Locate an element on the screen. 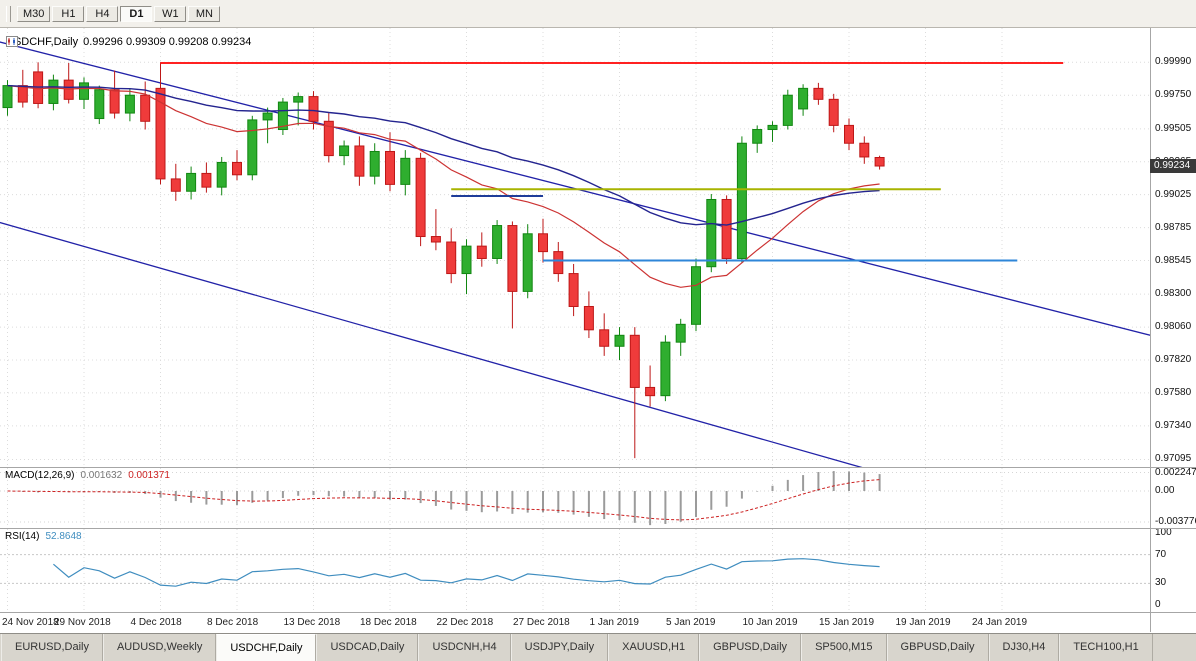 The height and width of the screenshot is (661, 1196). price-axis-label: 0.98785 is located at coordinates (1173, 227).